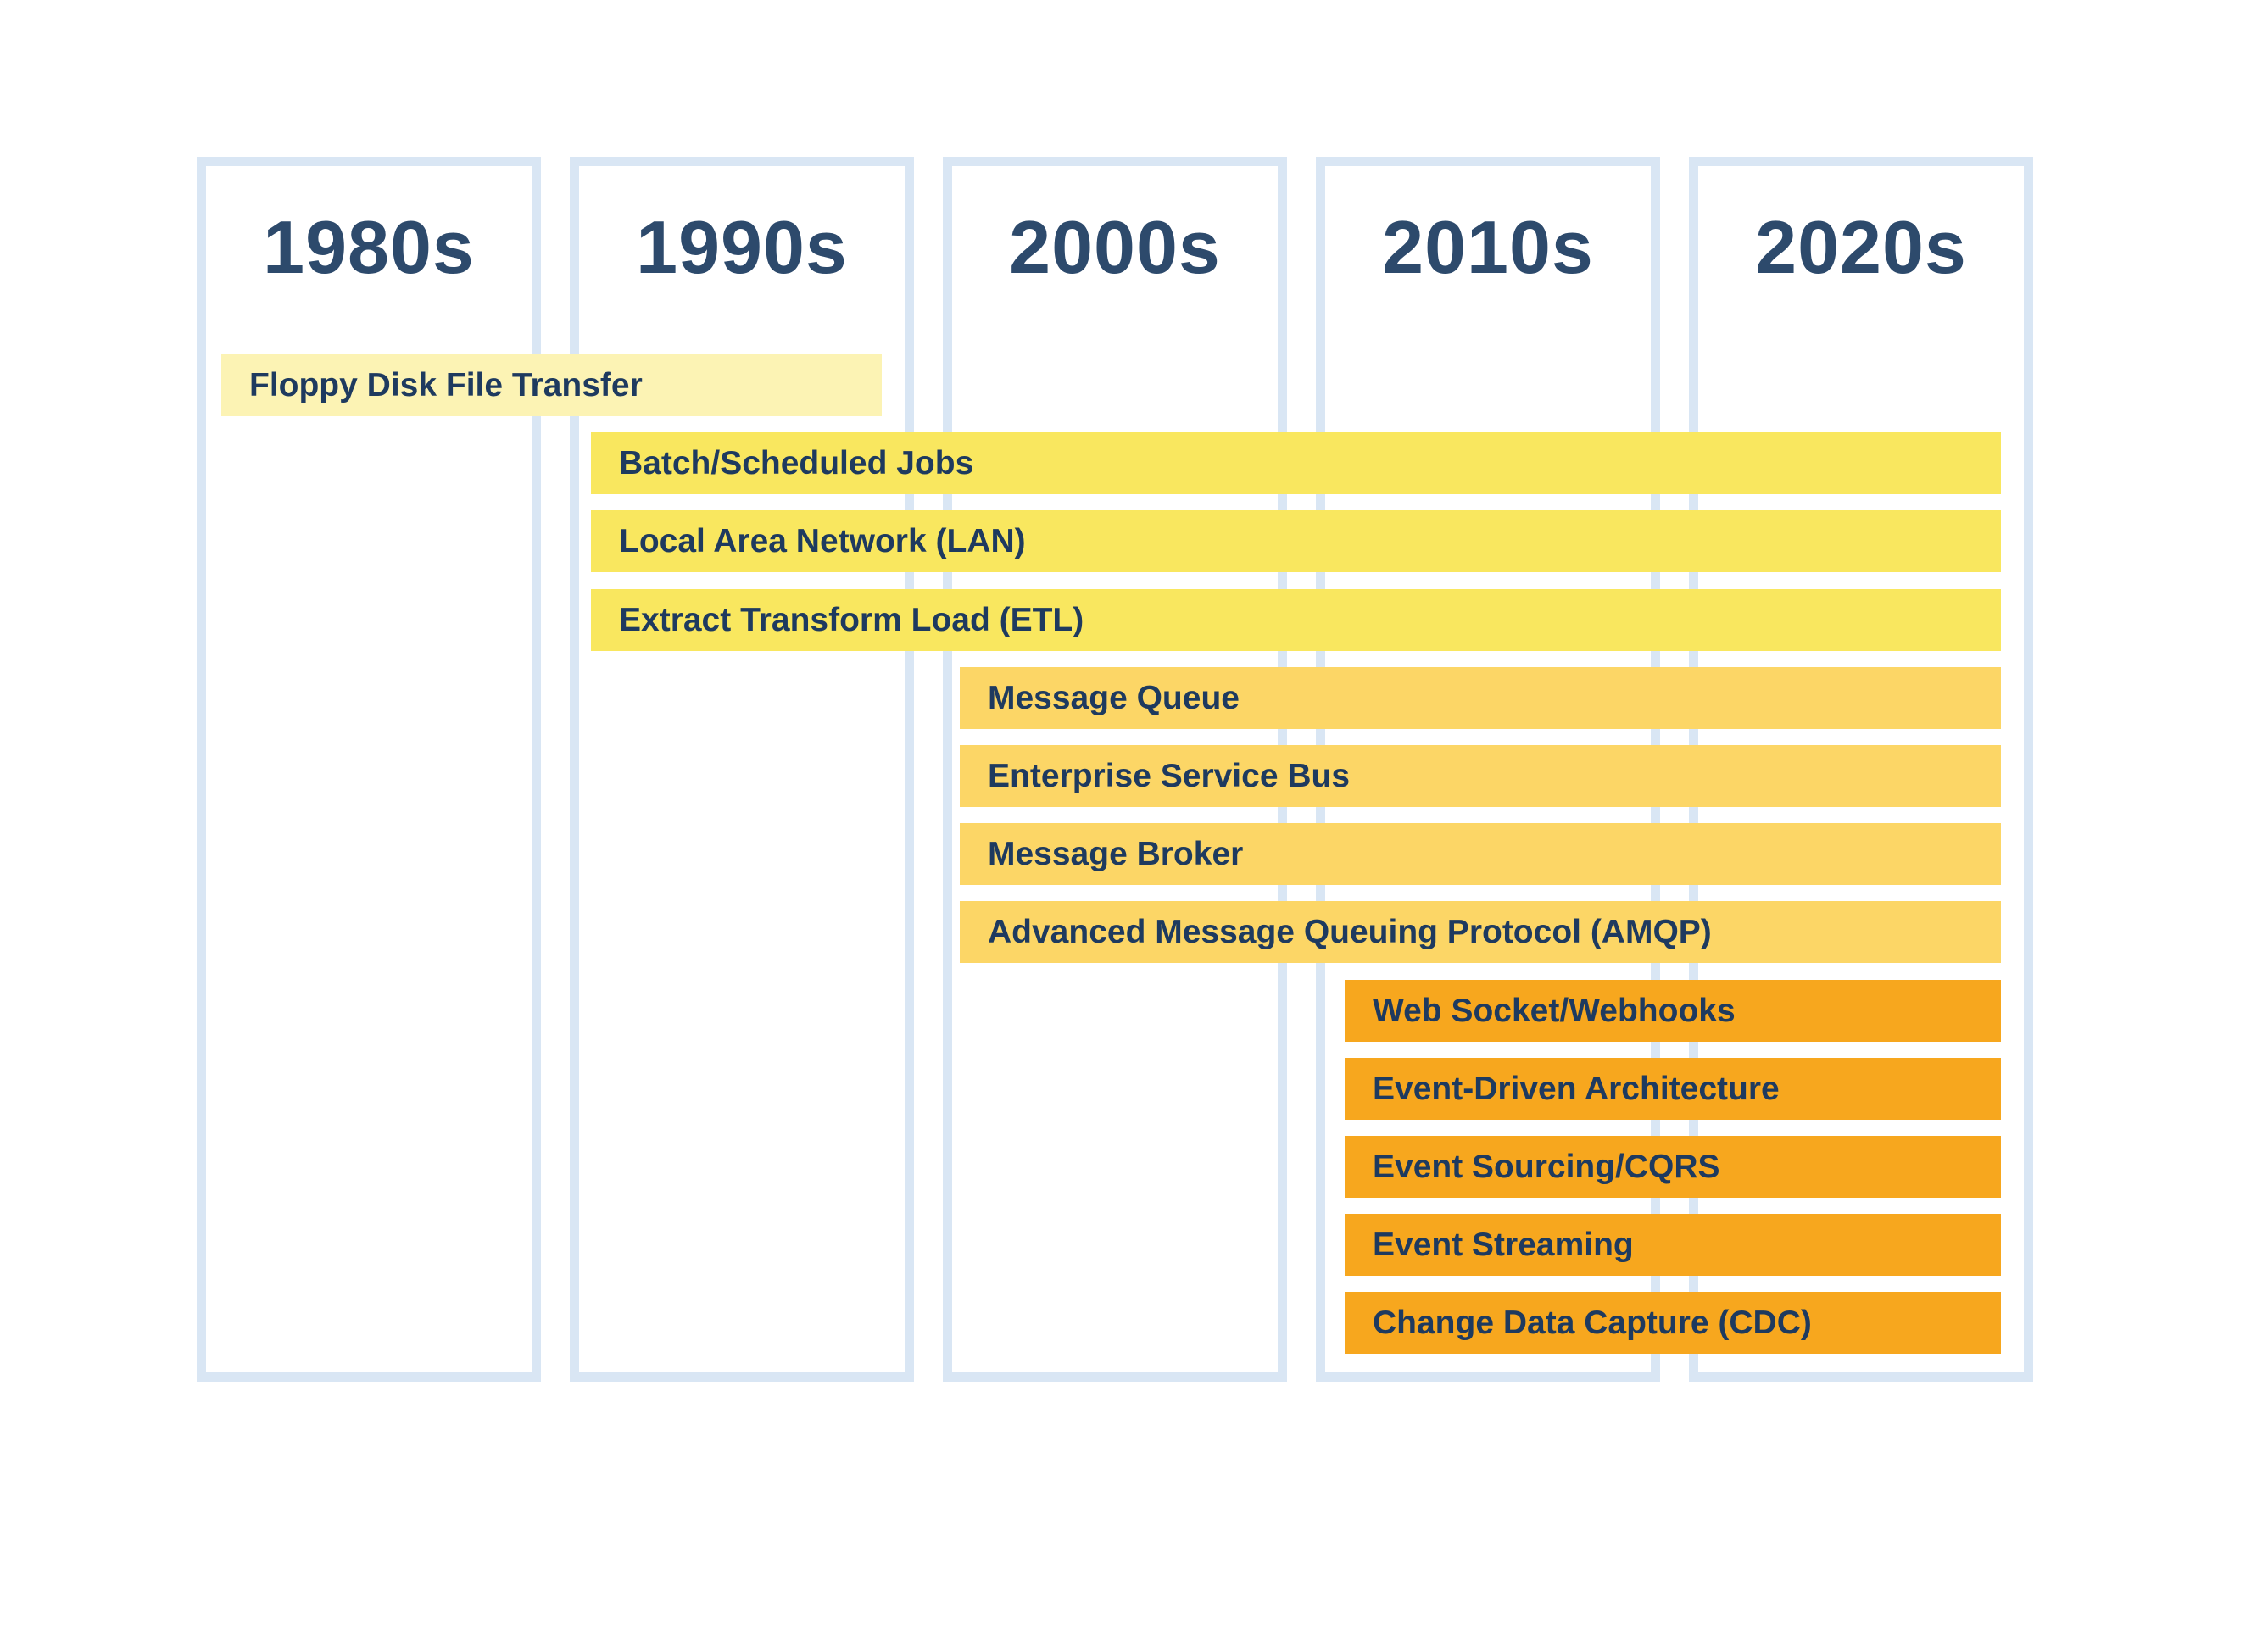 The width and height of the screenshot is (2268, 1647). What do you see at coordinates (1114, 697) in the screenshot?
I see `timeline-bar-label: Message Queue` at bounding box center [1114, 697].